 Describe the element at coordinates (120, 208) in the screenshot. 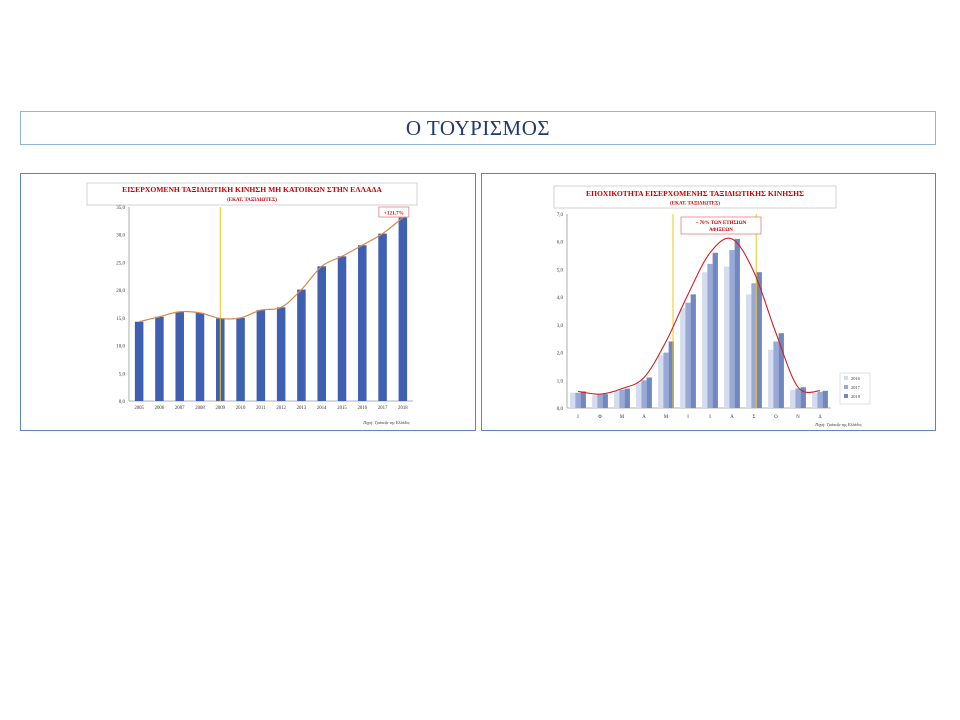

I see `y-tick-label: 35,0` at that location.